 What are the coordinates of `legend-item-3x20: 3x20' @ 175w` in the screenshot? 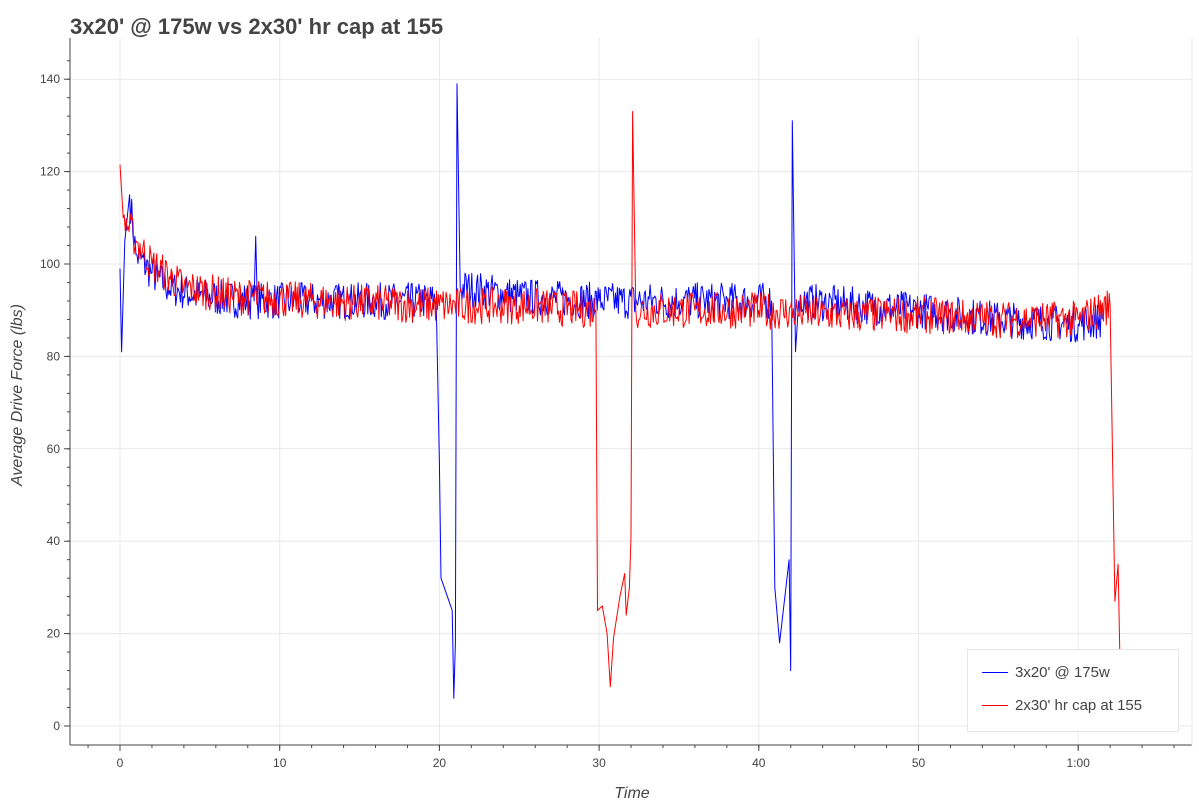 It's located at (1046, 672).